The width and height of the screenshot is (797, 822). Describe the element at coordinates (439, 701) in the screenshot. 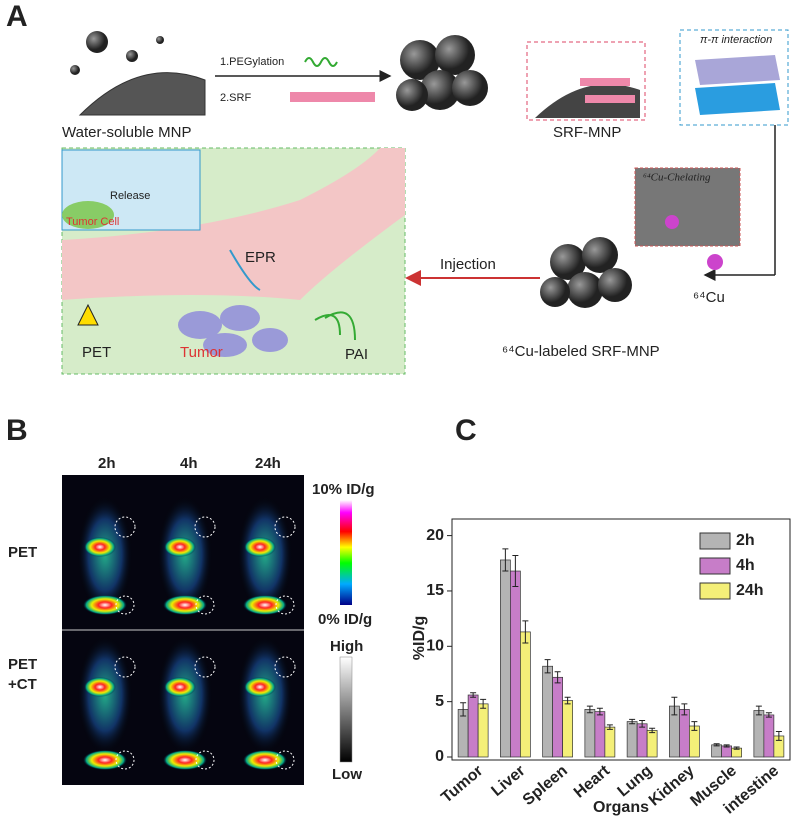

I see `y-tick-label: 5` at that location.